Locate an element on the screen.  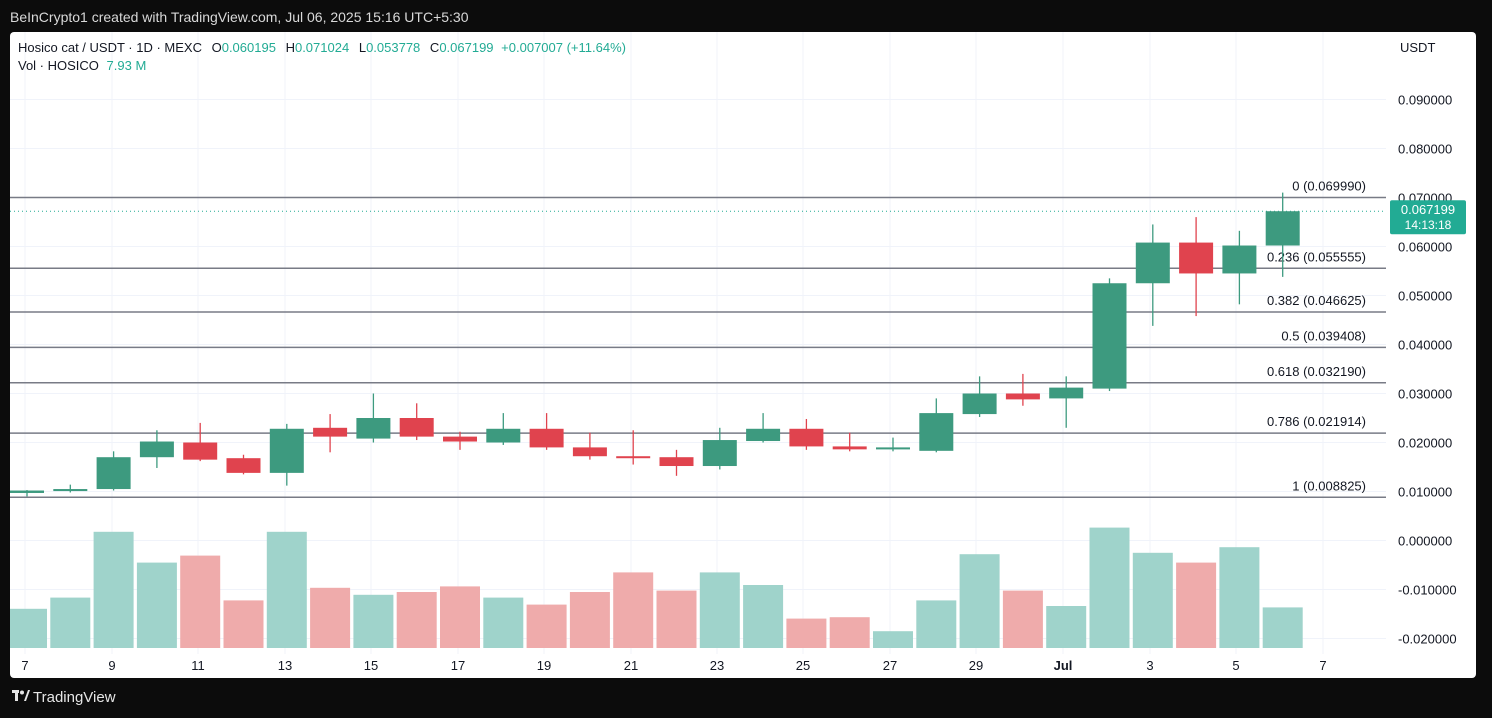
fib-level-label: 0.236 (0.055555) is located at coordinates (1316, 256).